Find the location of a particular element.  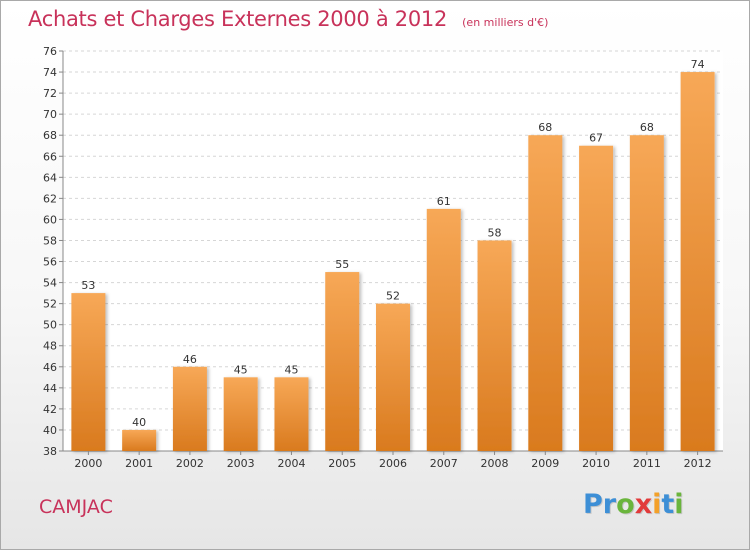

y-tick-label: 48 is located at coordinates (50, 346).